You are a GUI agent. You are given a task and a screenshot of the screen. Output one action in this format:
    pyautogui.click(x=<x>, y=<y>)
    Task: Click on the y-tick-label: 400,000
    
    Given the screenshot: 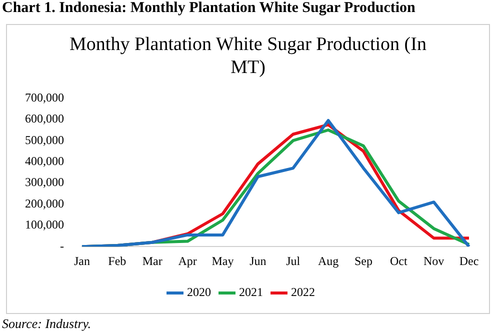 What is the action you would take?
    pyautogui.click(x=44, y=161)
    